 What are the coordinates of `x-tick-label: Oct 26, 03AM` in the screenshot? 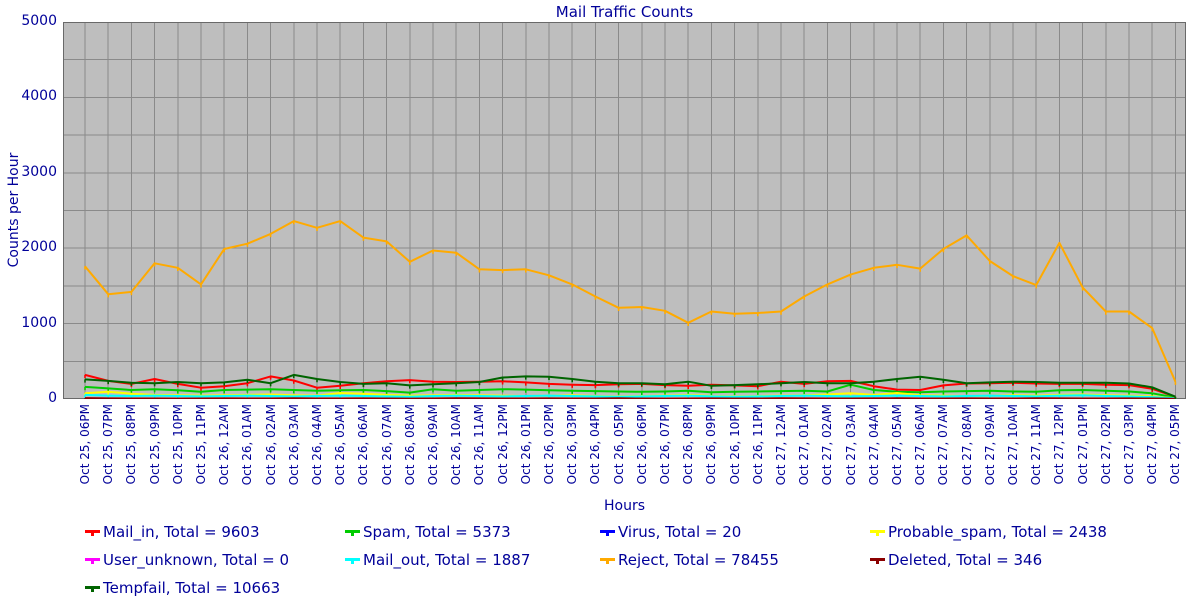 It's located at (293, 445).